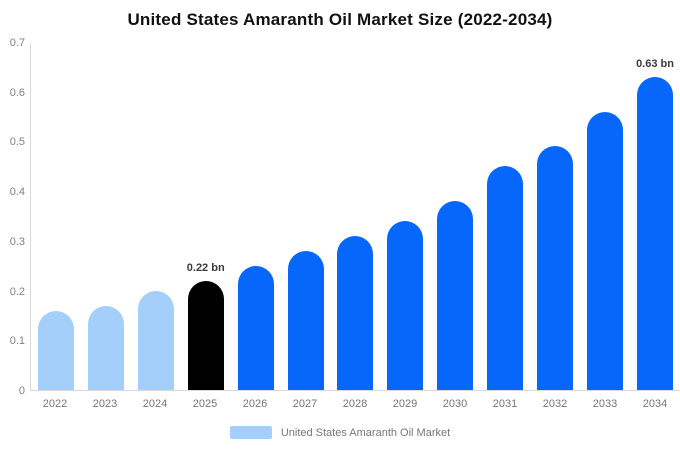 This screenshot has width=680, height=450. What do you see at coordinates (206, 216) in the screenshot?
I see `bar-slot-2025: 0.22 bn` at bounding box center [206, 216].